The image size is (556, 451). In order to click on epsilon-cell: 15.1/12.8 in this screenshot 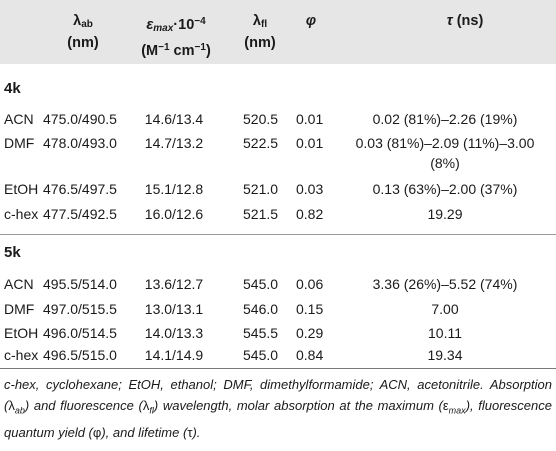, I will do `click(174, 189)`.